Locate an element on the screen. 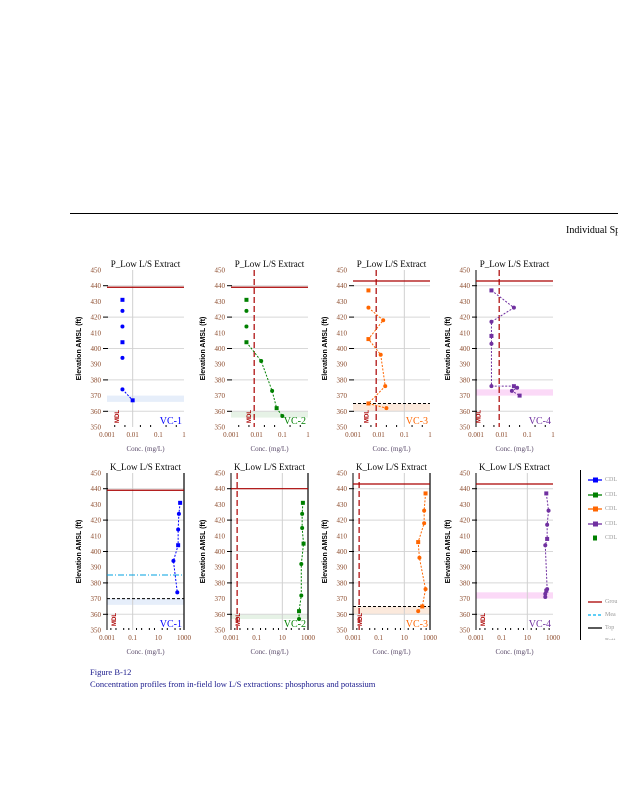 This screenshot has width=618, height=800. x-tick-label: 1 is located at coordinates (430, 435).